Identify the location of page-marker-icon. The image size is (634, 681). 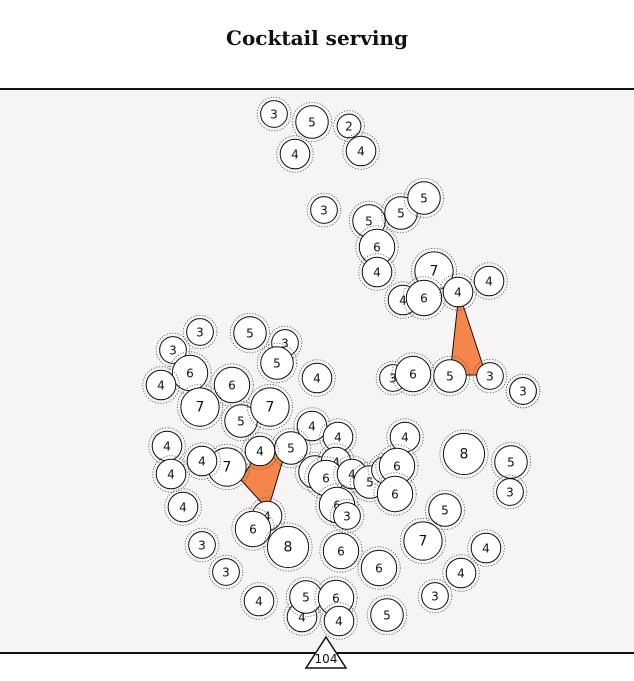
(326, 652).